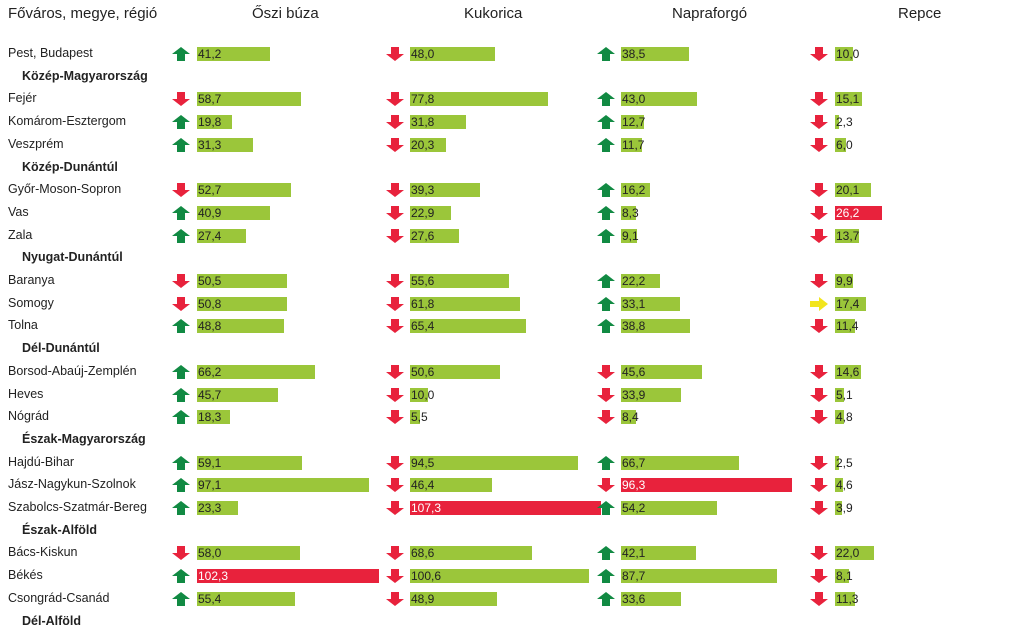  I want to click on value-label-repce: 8,1, so click(844, 576).